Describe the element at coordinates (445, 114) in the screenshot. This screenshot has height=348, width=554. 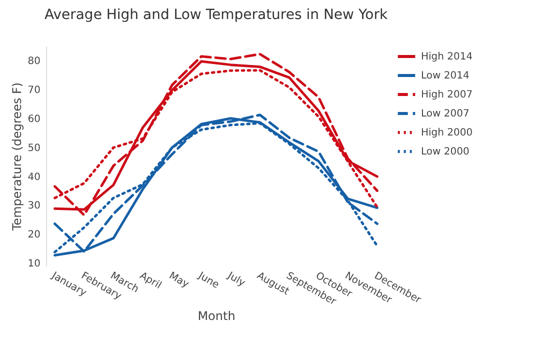
I see `legend-label: Low 2007` at that location.